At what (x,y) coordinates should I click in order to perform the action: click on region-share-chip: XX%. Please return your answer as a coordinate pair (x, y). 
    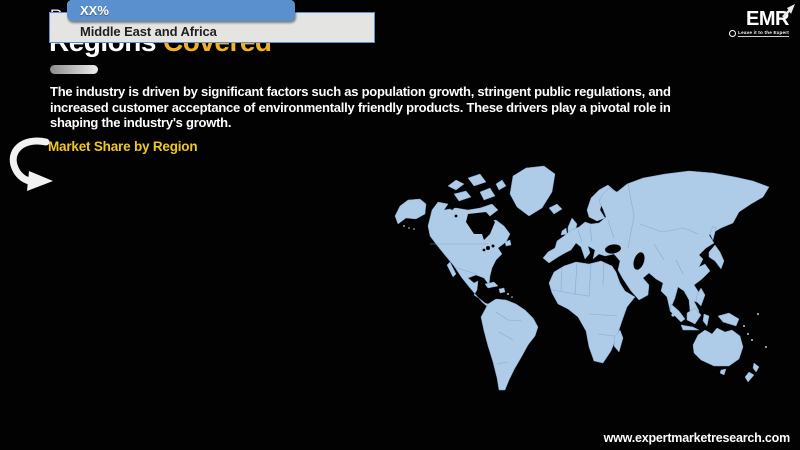
    Looking at the image, I should click on (181, 10).